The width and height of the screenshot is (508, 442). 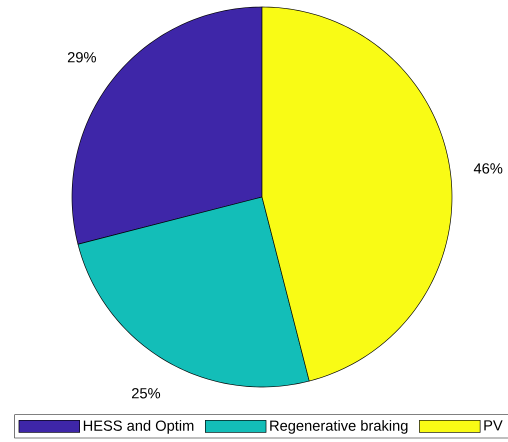 I want to click on legend-label: Regenerative braking, so click(x=339, y=427).